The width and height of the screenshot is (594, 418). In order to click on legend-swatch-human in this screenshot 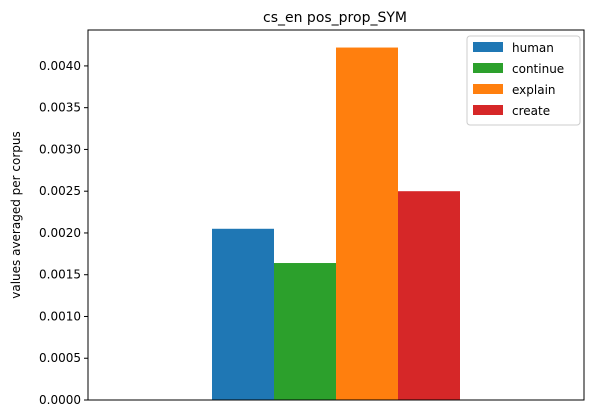, I will do `click(488, 47)`.